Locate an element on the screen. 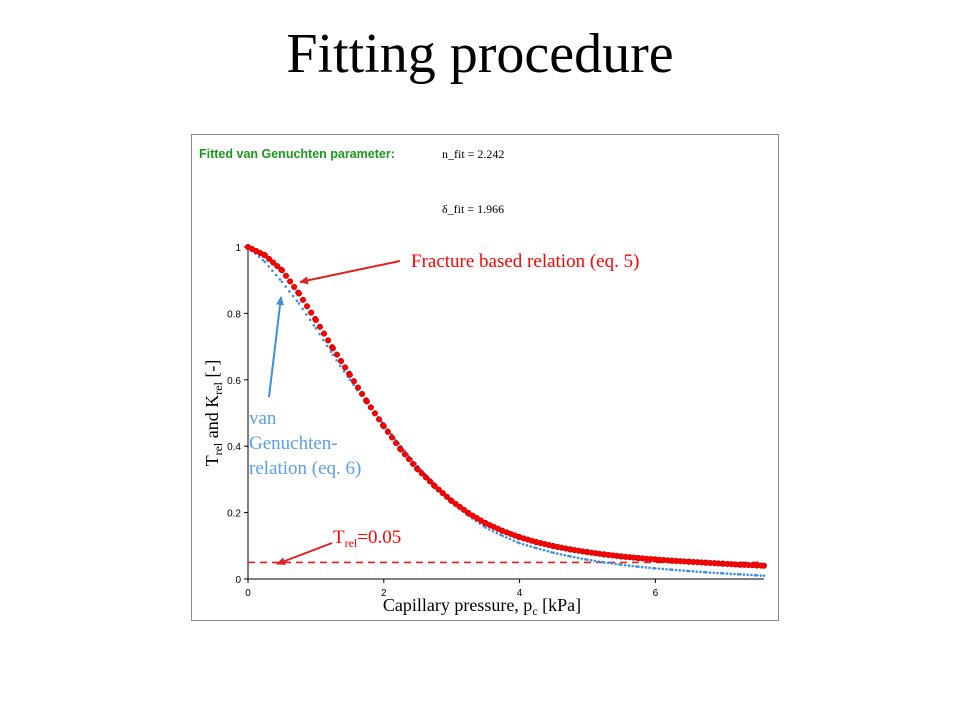 This screenshot has width=960, height=720. x-tick-label: 0 is located at coordinates (248, 593).